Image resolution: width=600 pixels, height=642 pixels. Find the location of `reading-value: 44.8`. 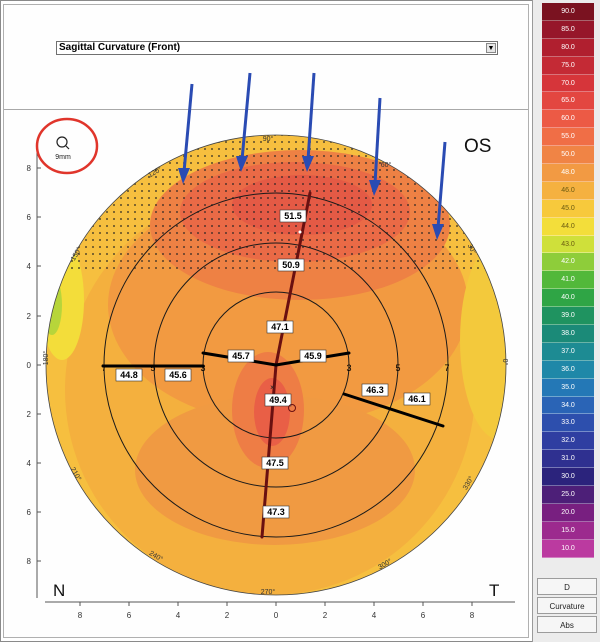

reading-value: 44.8 is located at coordinates (129, 375).